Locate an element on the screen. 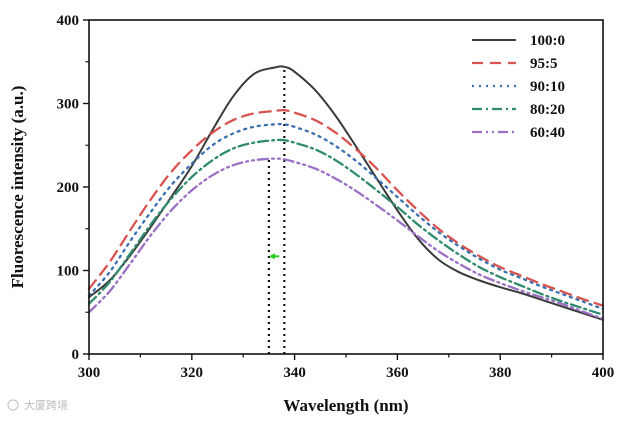 This screenshot has width=631, height=421. y-tick-label: 0 is located at coordinates (76, 355).